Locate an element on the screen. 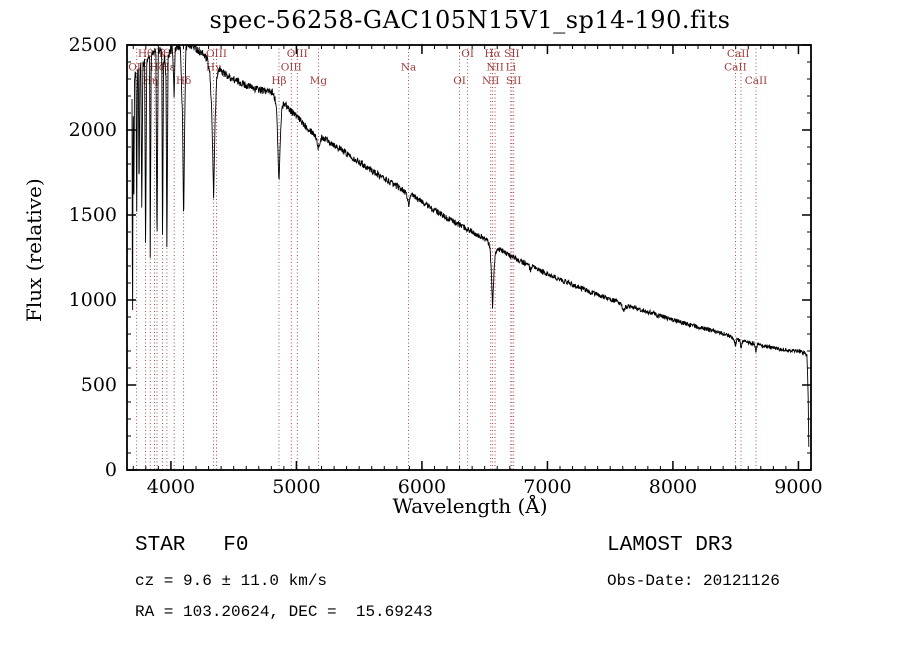 Image resolution: width=900 pixels, height=649 pixels. y-tick-label: 0 is located at coordinates (111, 470).